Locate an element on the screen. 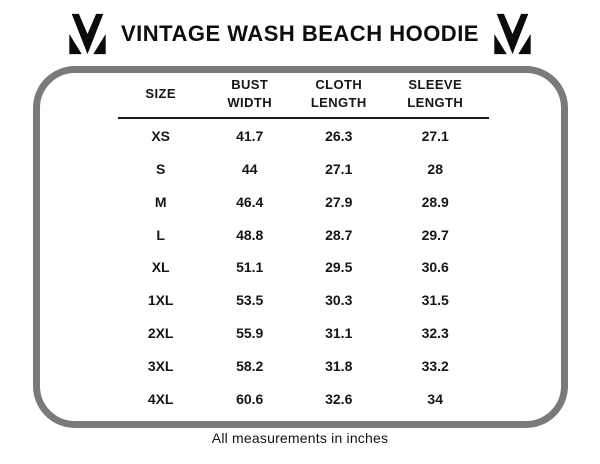 This screenshot has width=600, height=464. column-header: BUST WIDTH is located at coordinates (250, 96).